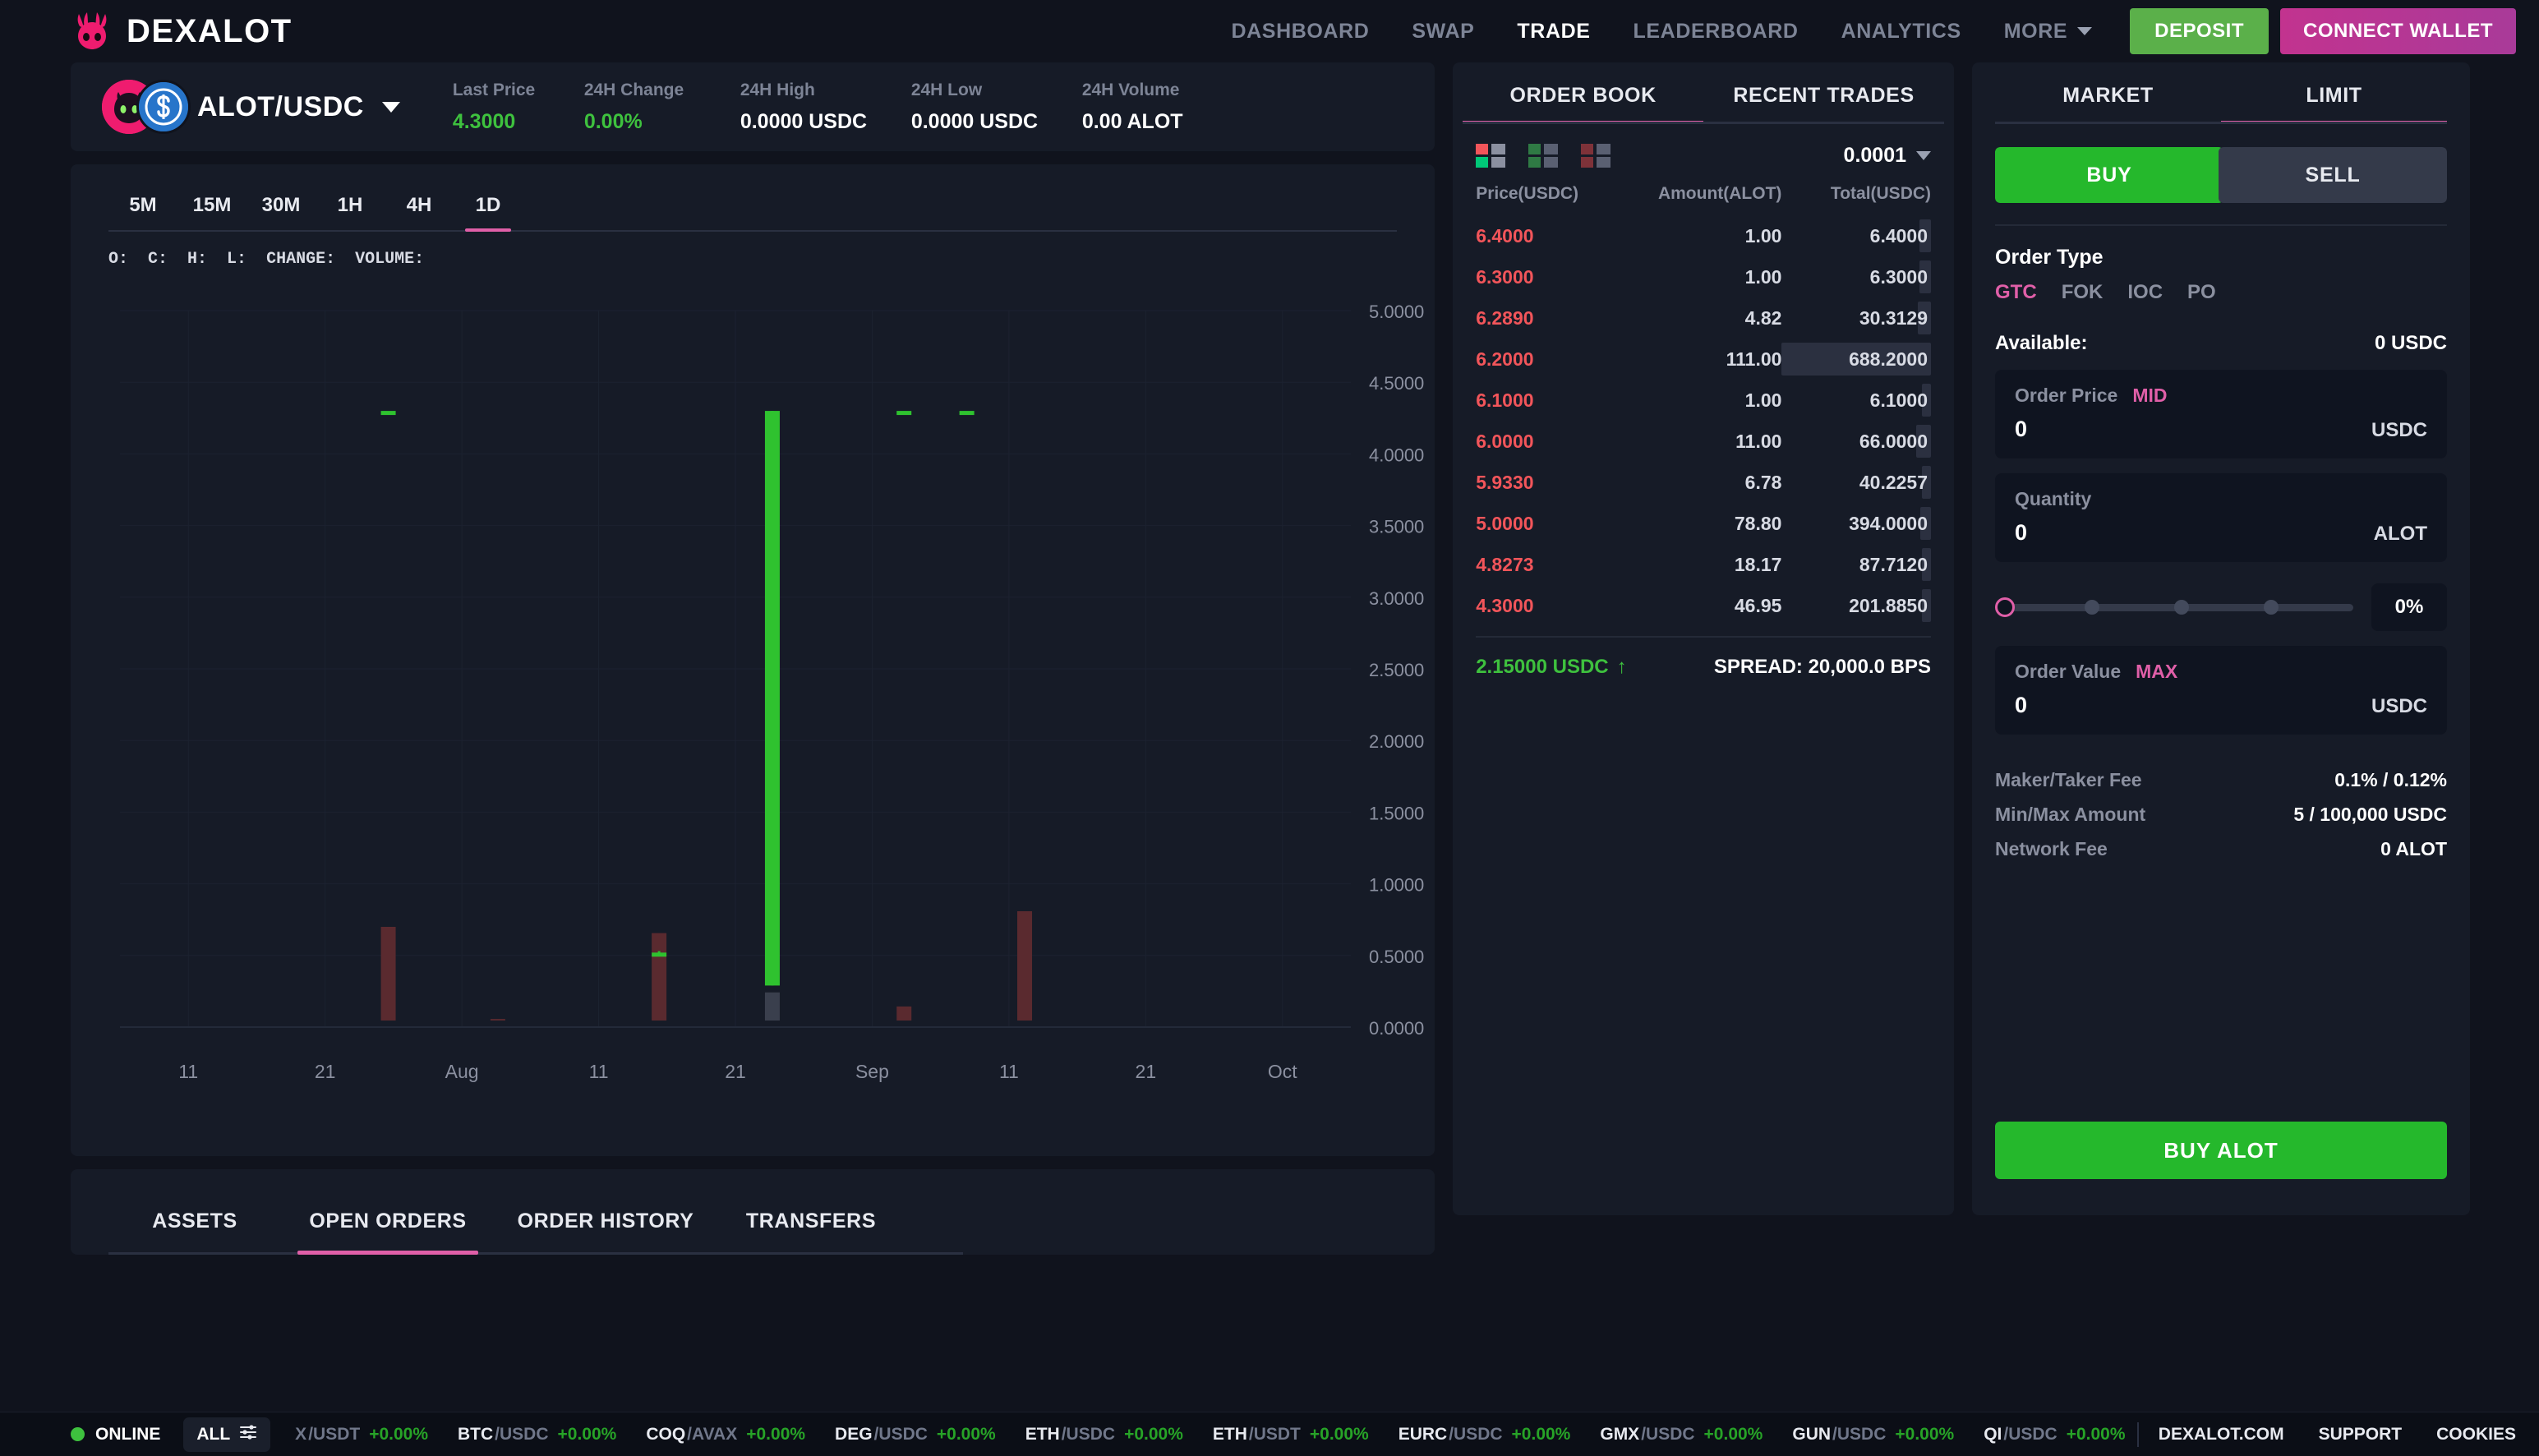  I want to click on quantity-input: 0, so click(2021, 532).